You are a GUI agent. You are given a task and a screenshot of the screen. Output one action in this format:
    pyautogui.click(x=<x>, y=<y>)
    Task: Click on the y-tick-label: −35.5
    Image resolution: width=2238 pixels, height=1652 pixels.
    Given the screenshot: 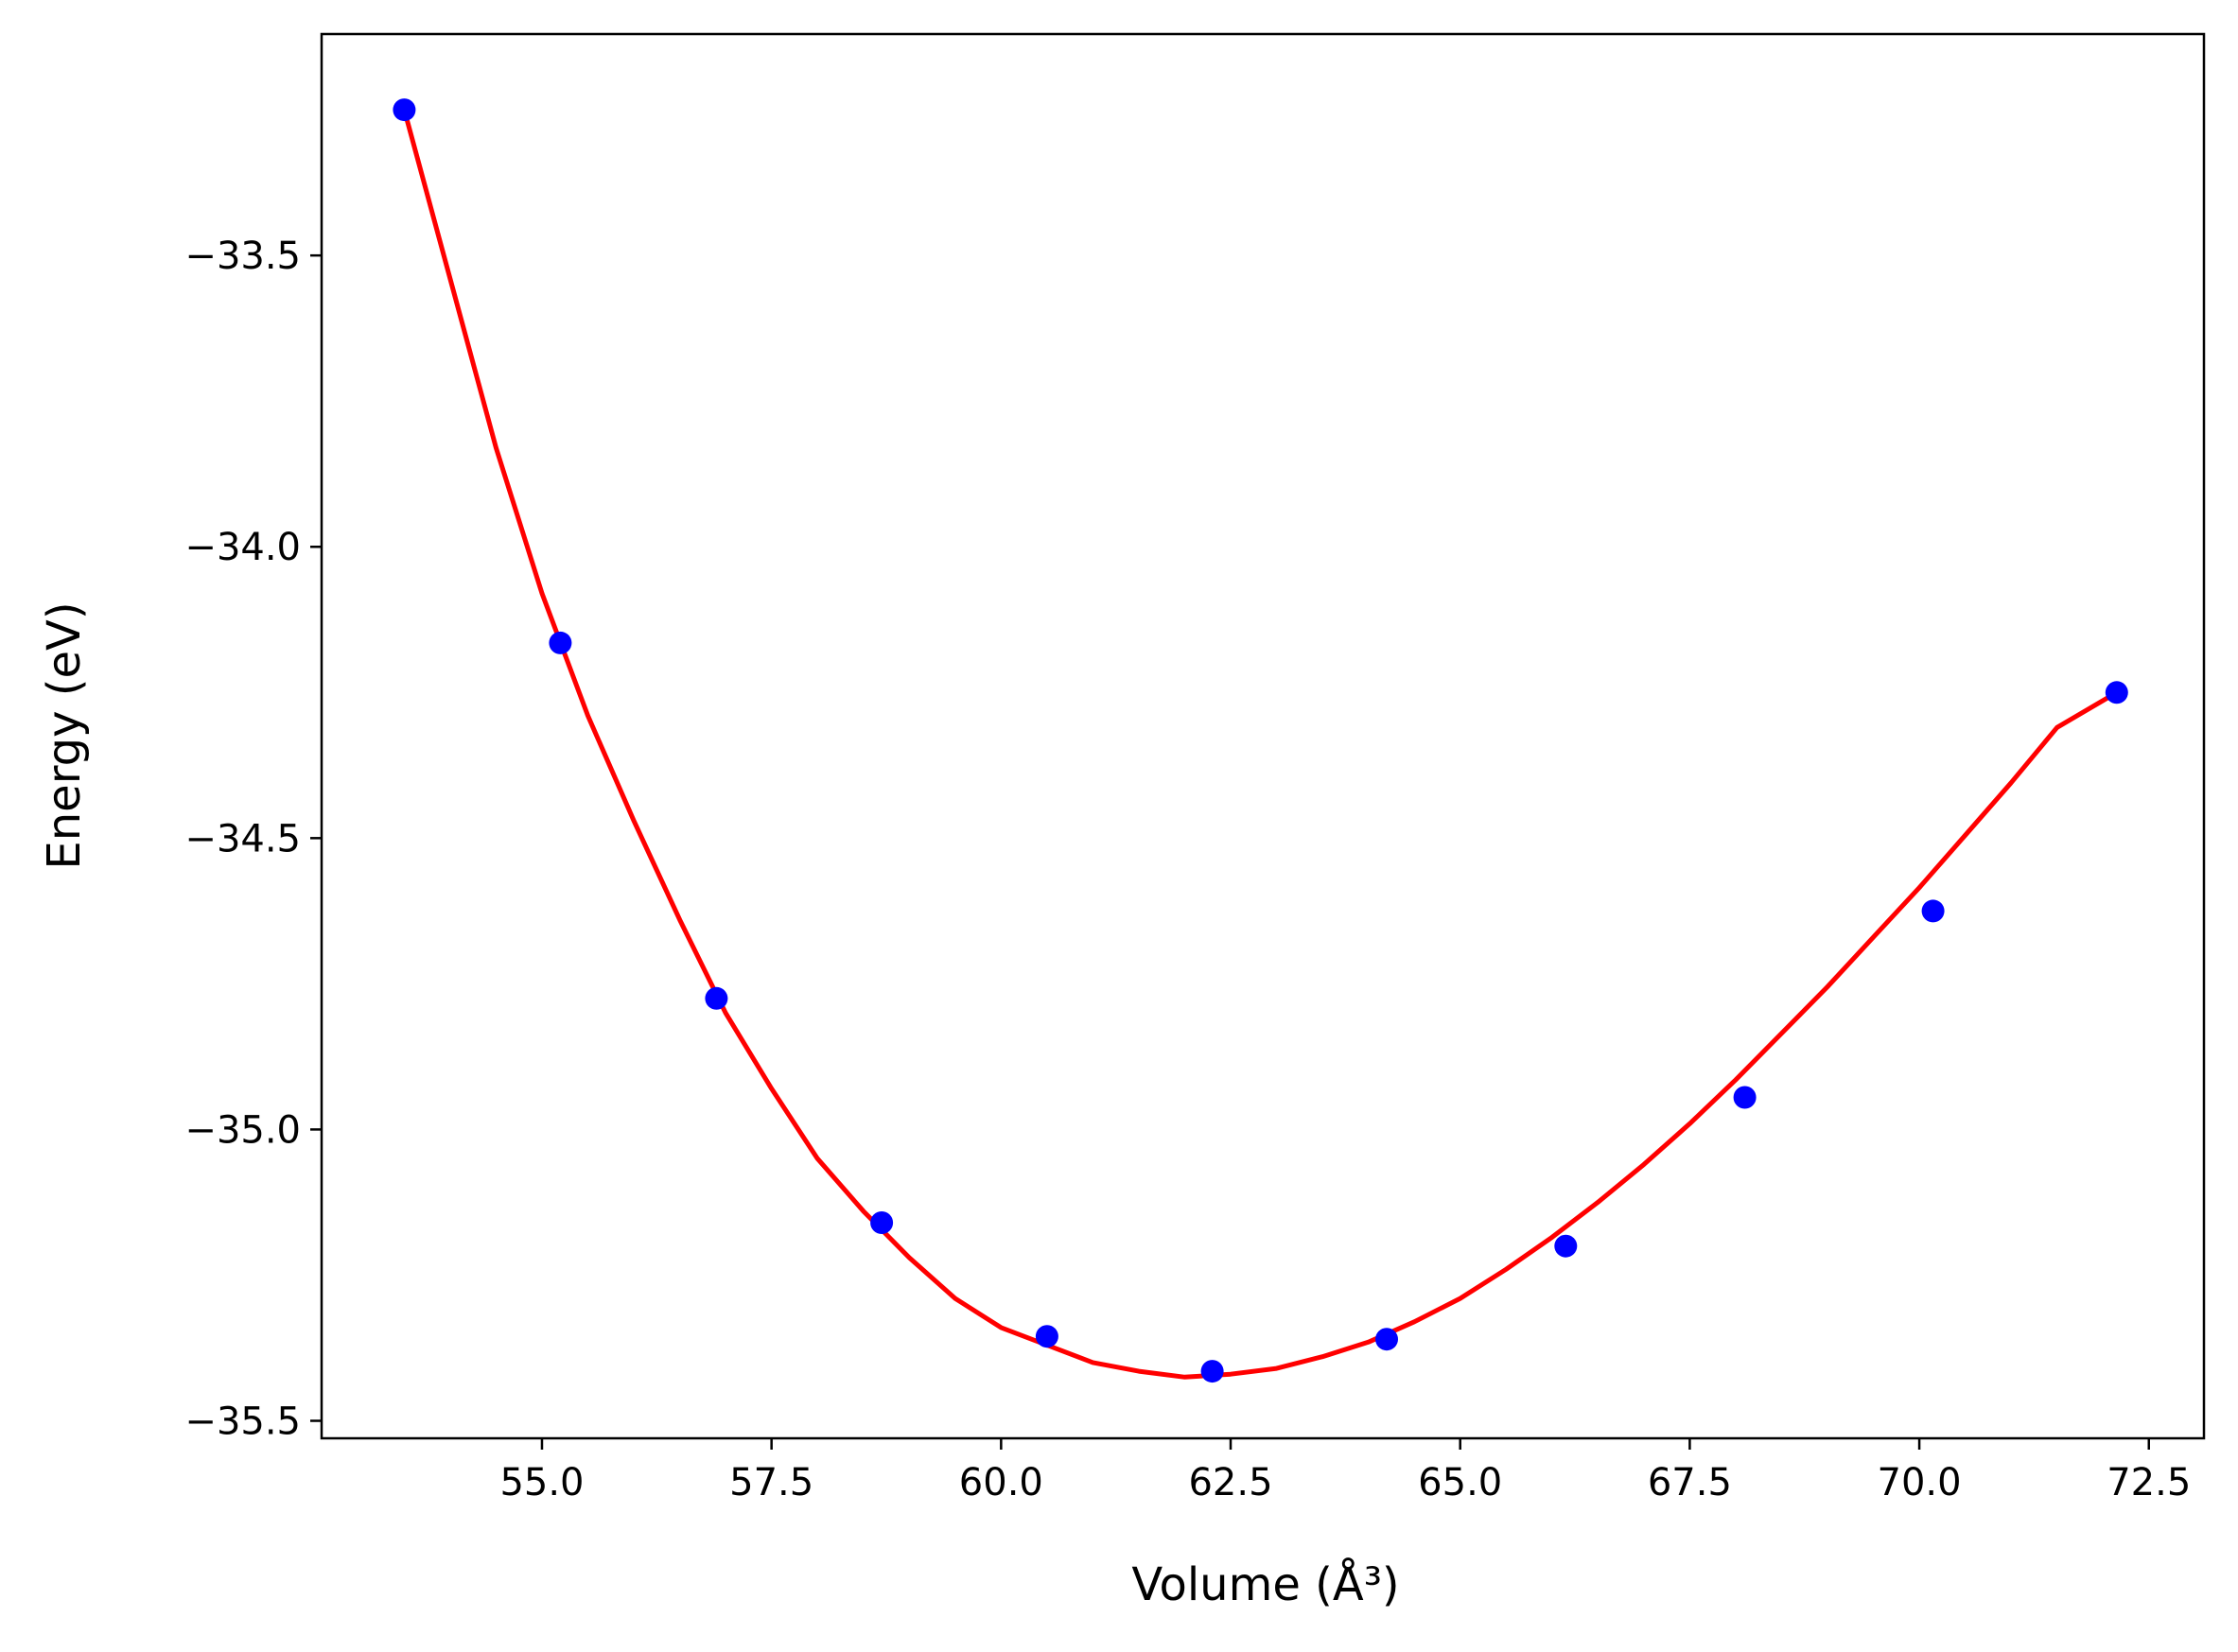 What is the action you would take?
    pyautogui.click(x=242, y=1422)
    